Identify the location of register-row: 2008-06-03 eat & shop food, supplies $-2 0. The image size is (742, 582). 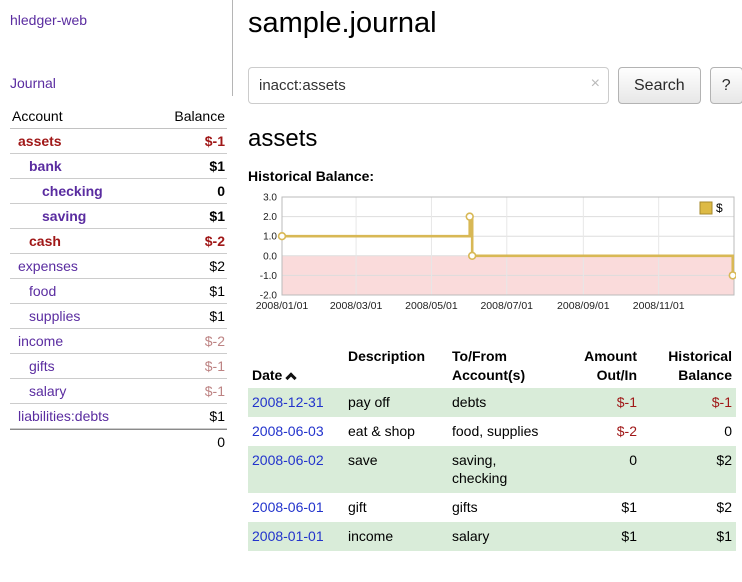
(492, 431).